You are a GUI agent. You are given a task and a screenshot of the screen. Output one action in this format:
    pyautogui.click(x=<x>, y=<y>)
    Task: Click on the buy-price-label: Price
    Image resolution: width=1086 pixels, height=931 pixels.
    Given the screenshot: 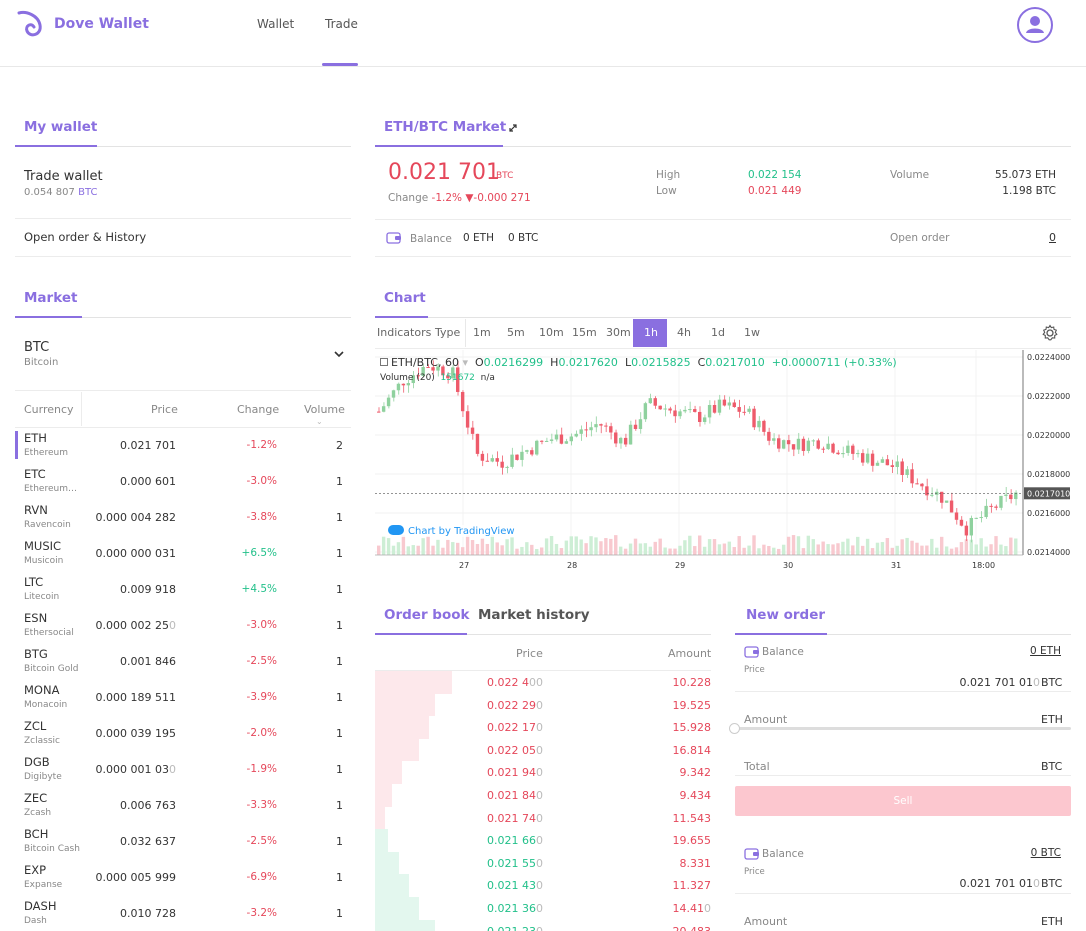 What is the action you would take?
    pyautogui.click(x=754, y=872)
    